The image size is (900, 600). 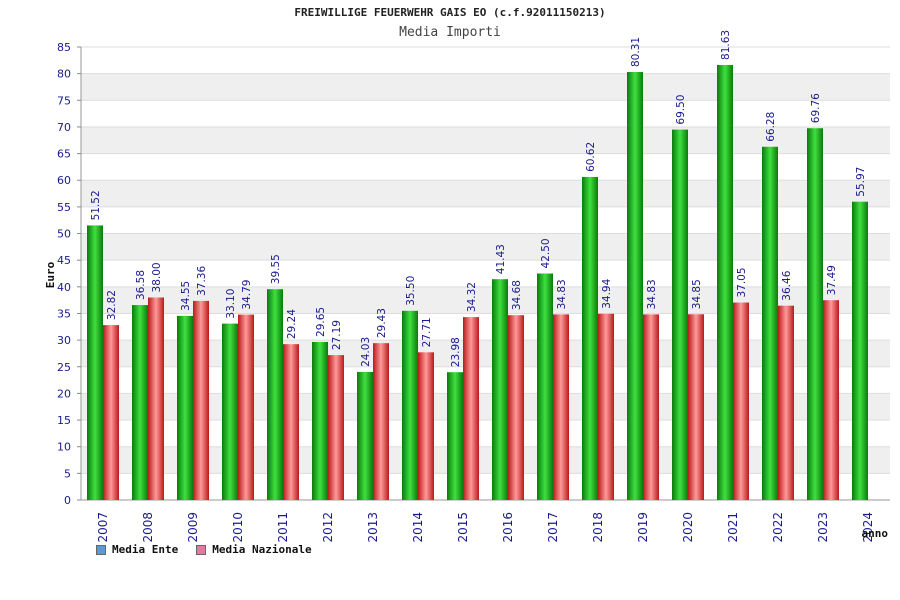 I want to click on x-tick-label: 2009, so click(x=193, y=527).